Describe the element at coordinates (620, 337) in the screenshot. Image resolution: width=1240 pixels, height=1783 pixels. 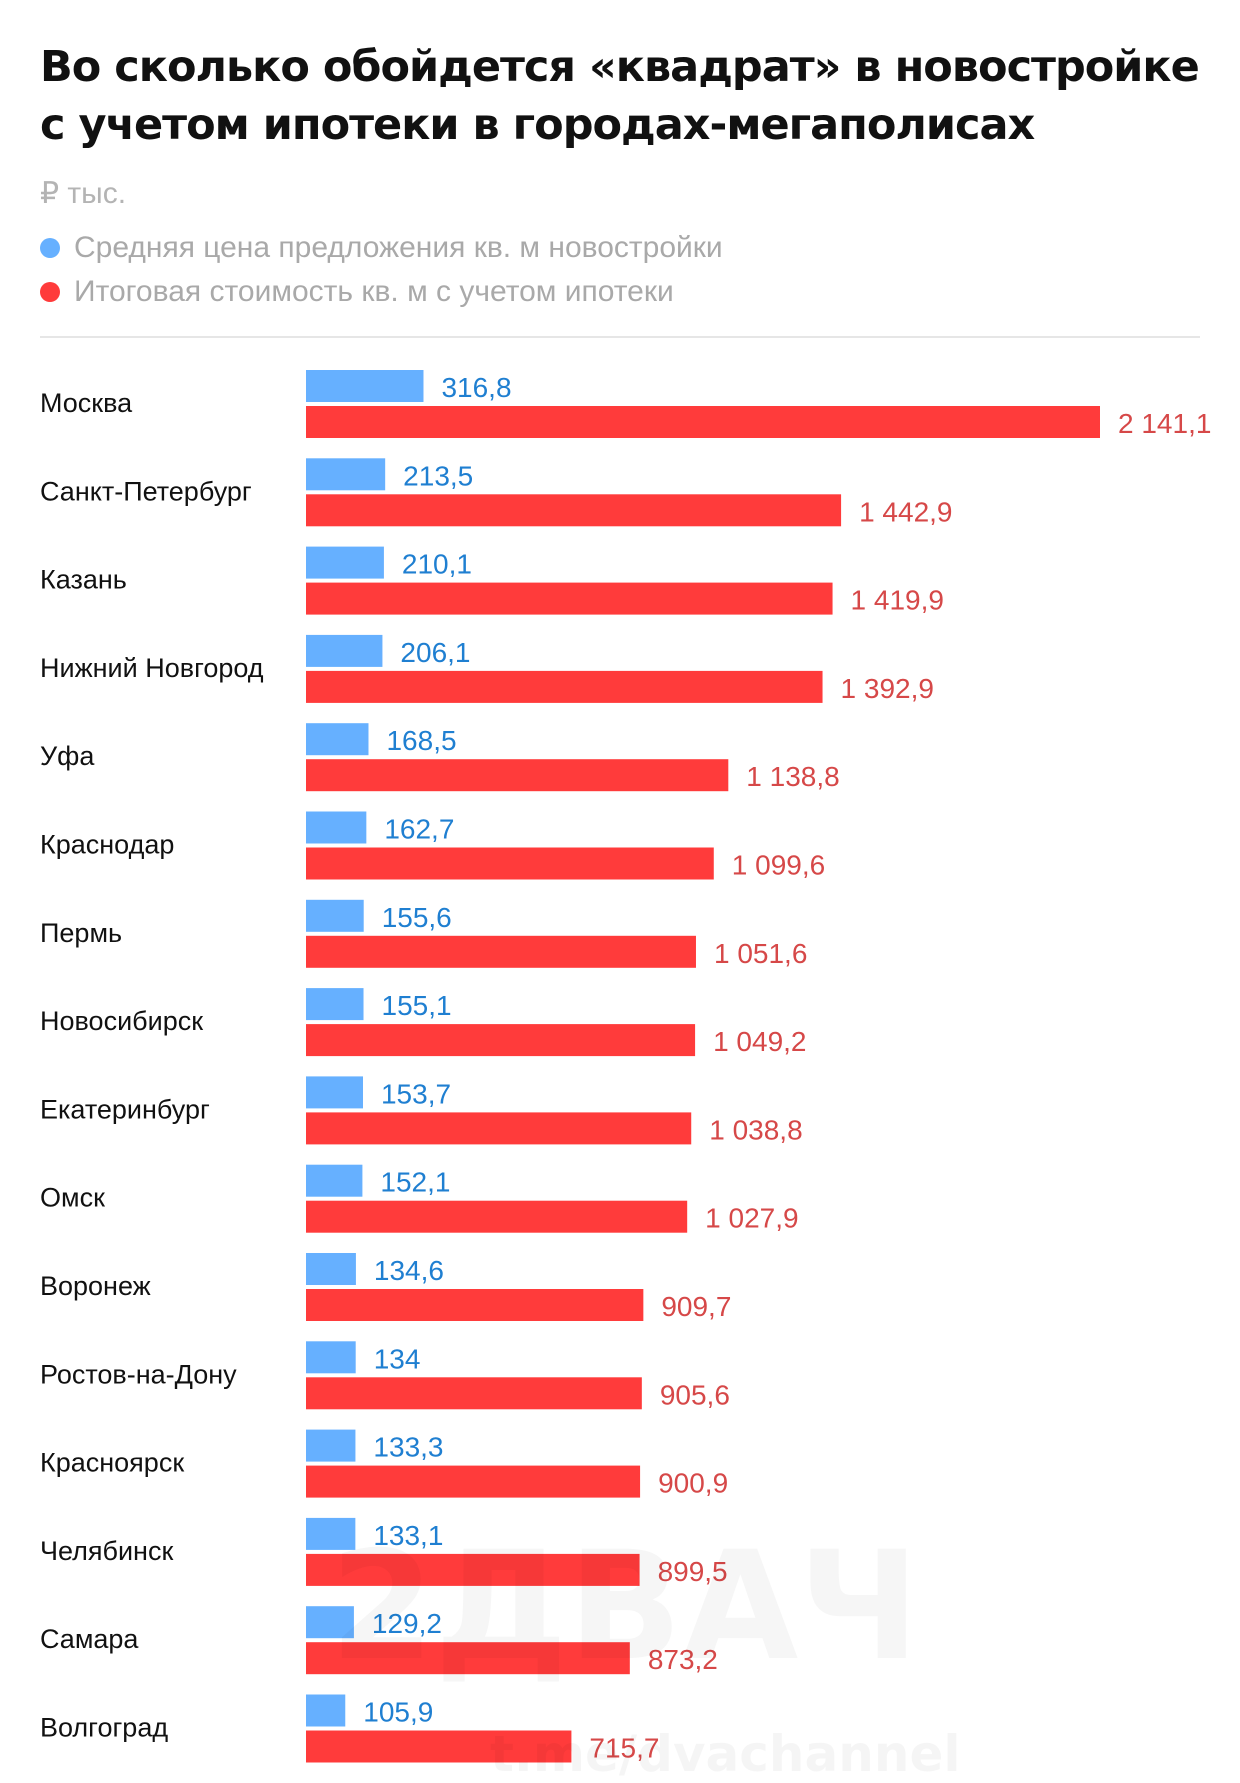
I see `divider` at that location.